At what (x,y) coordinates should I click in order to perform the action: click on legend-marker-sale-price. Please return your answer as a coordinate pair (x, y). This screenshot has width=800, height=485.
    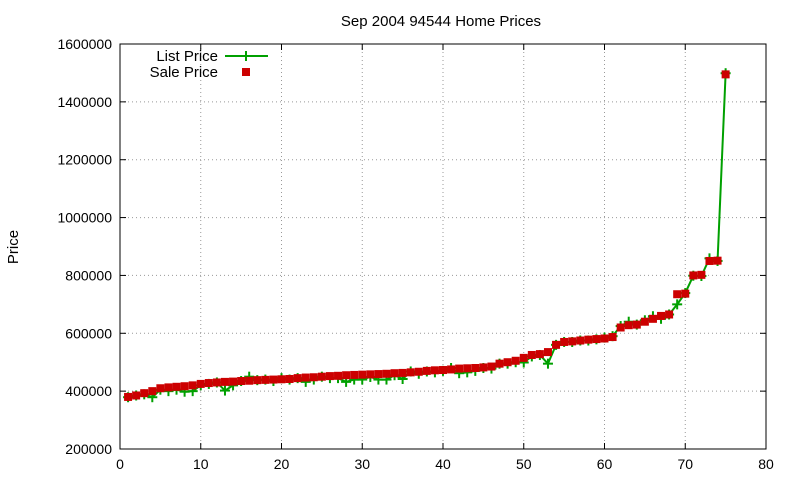
    Looking at the image, I should click on (246, 72).